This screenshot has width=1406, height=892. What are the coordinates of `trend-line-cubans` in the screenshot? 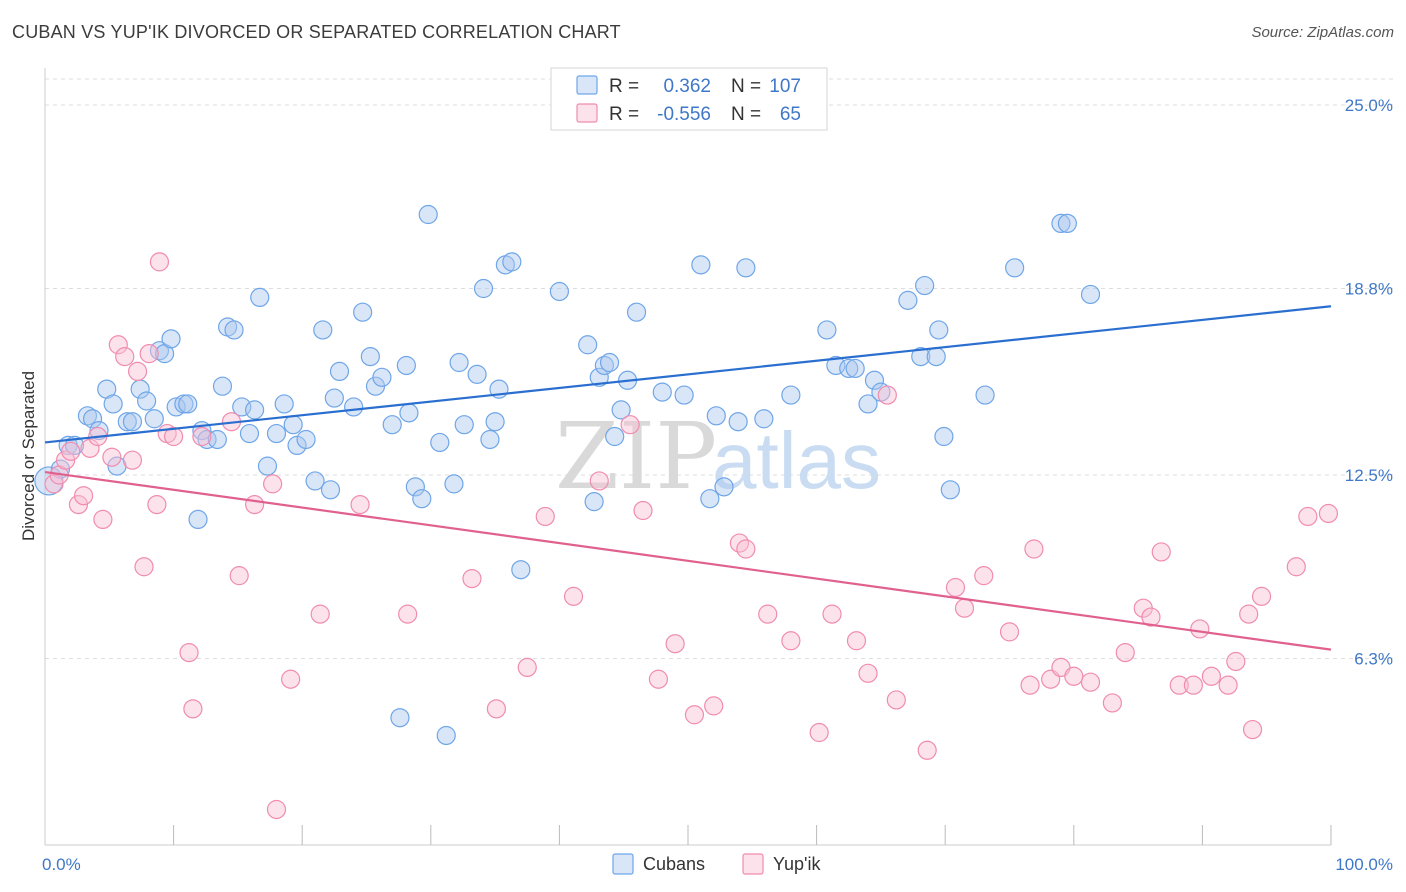 It's located at (688, 374).